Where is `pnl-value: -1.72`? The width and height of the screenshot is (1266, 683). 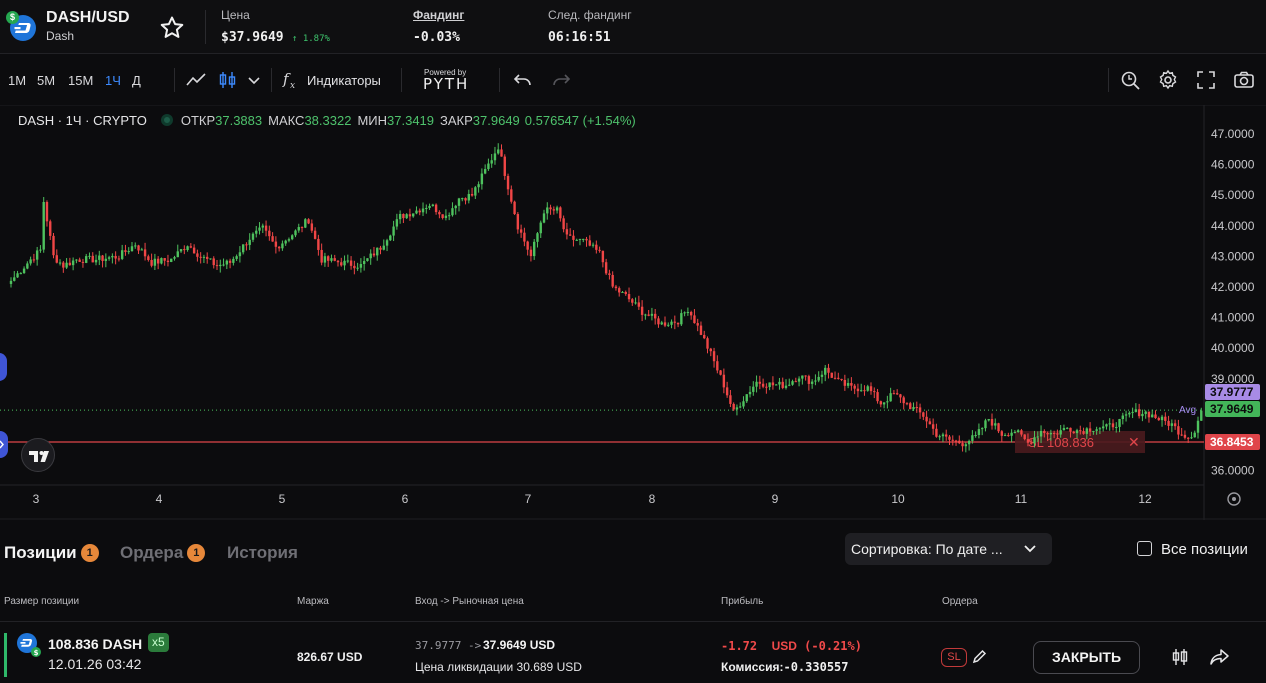
pnl-value: -1.72 is located at coordinates (739, 646).